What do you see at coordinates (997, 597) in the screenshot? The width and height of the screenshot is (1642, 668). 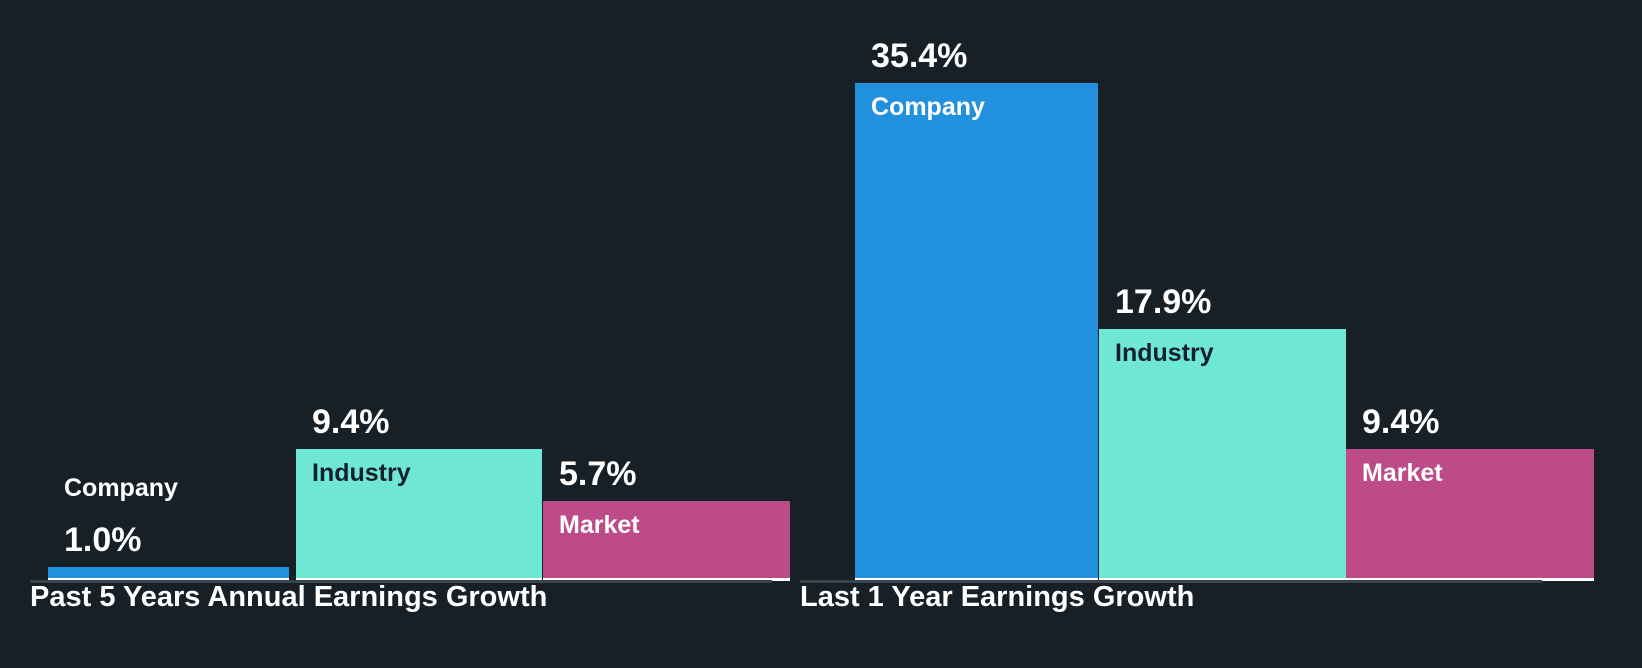 I see `chart-title-last-1-year: Last 1 Year Earnings Growth` at bounding box center [997, 597].